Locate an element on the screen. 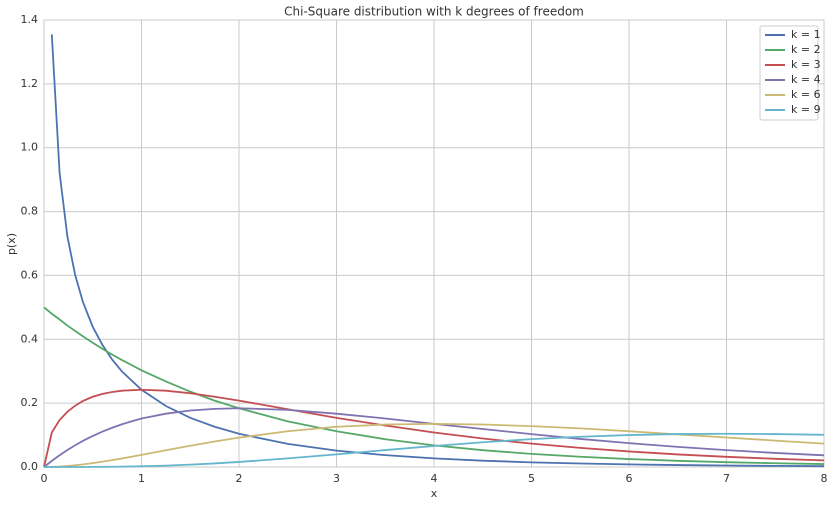  y-tick-label: 1.0 is located at coordinates (30, 147).